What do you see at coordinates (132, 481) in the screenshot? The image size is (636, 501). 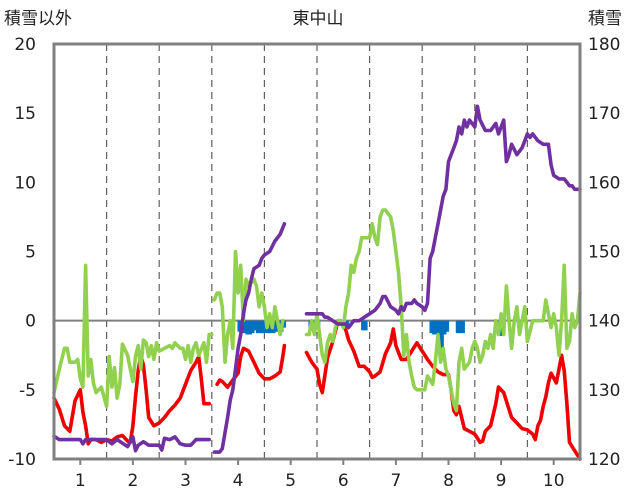 I see `x-tick-label: 2` at bounding box center [132, 481].